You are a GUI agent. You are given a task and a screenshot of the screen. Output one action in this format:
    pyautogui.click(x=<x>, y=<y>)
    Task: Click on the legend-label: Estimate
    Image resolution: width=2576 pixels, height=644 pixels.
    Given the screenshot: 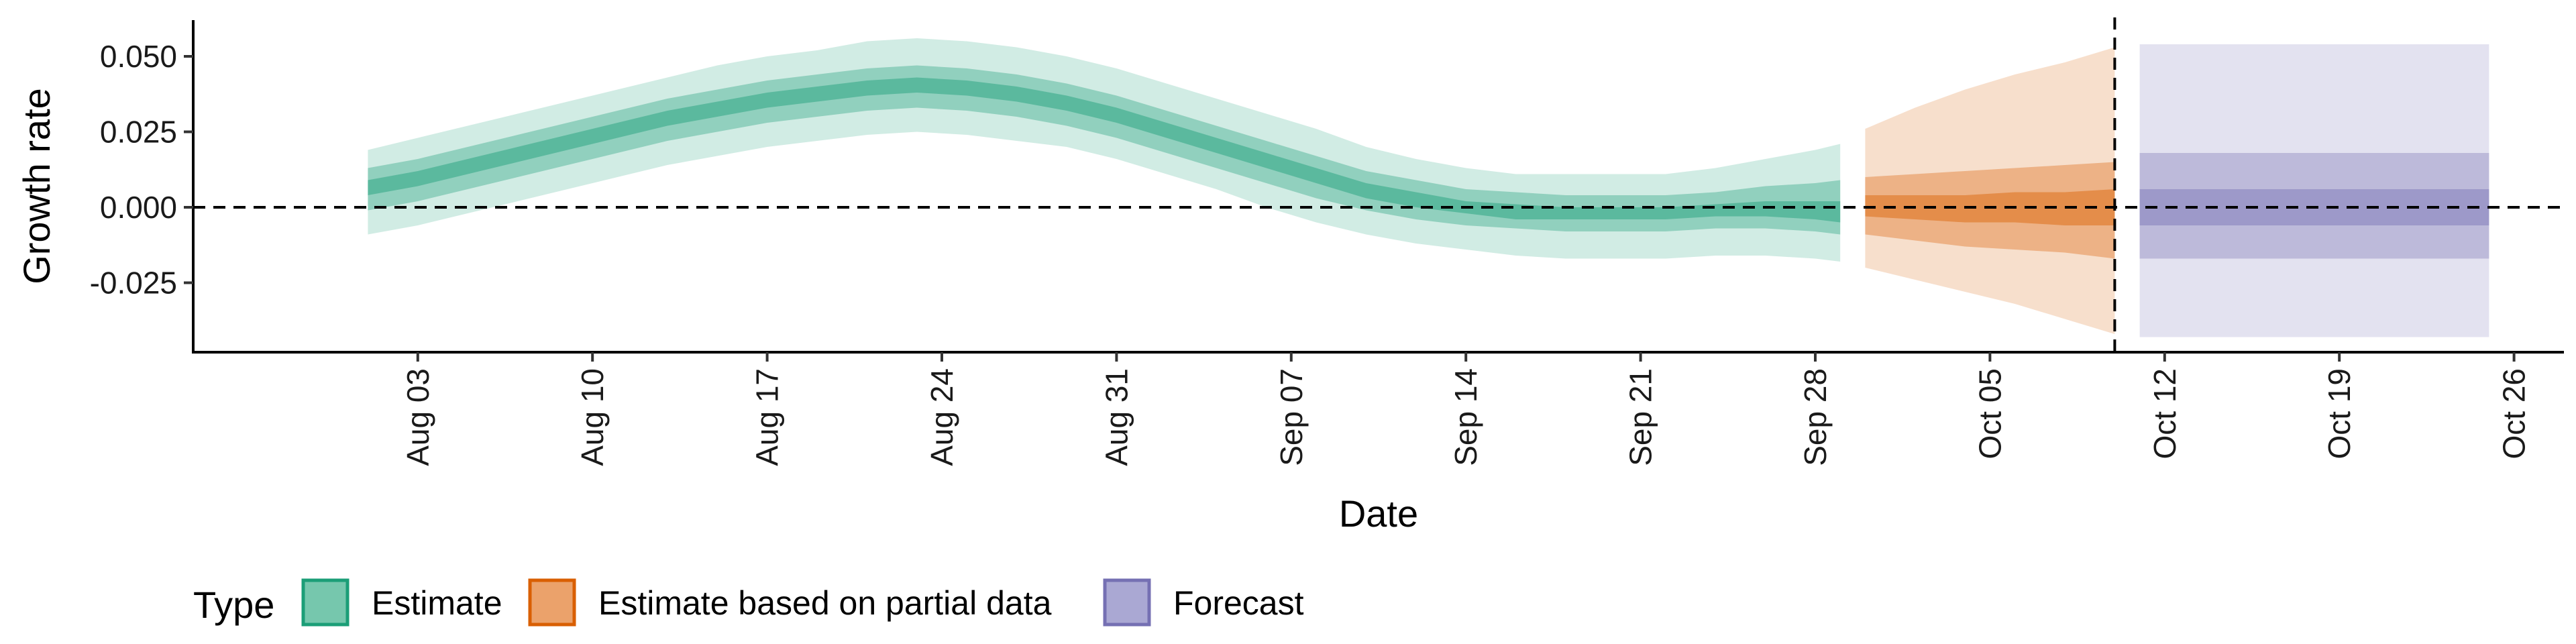 What is the action you would take?
    pyautogui.click(x=437, y=603)
    